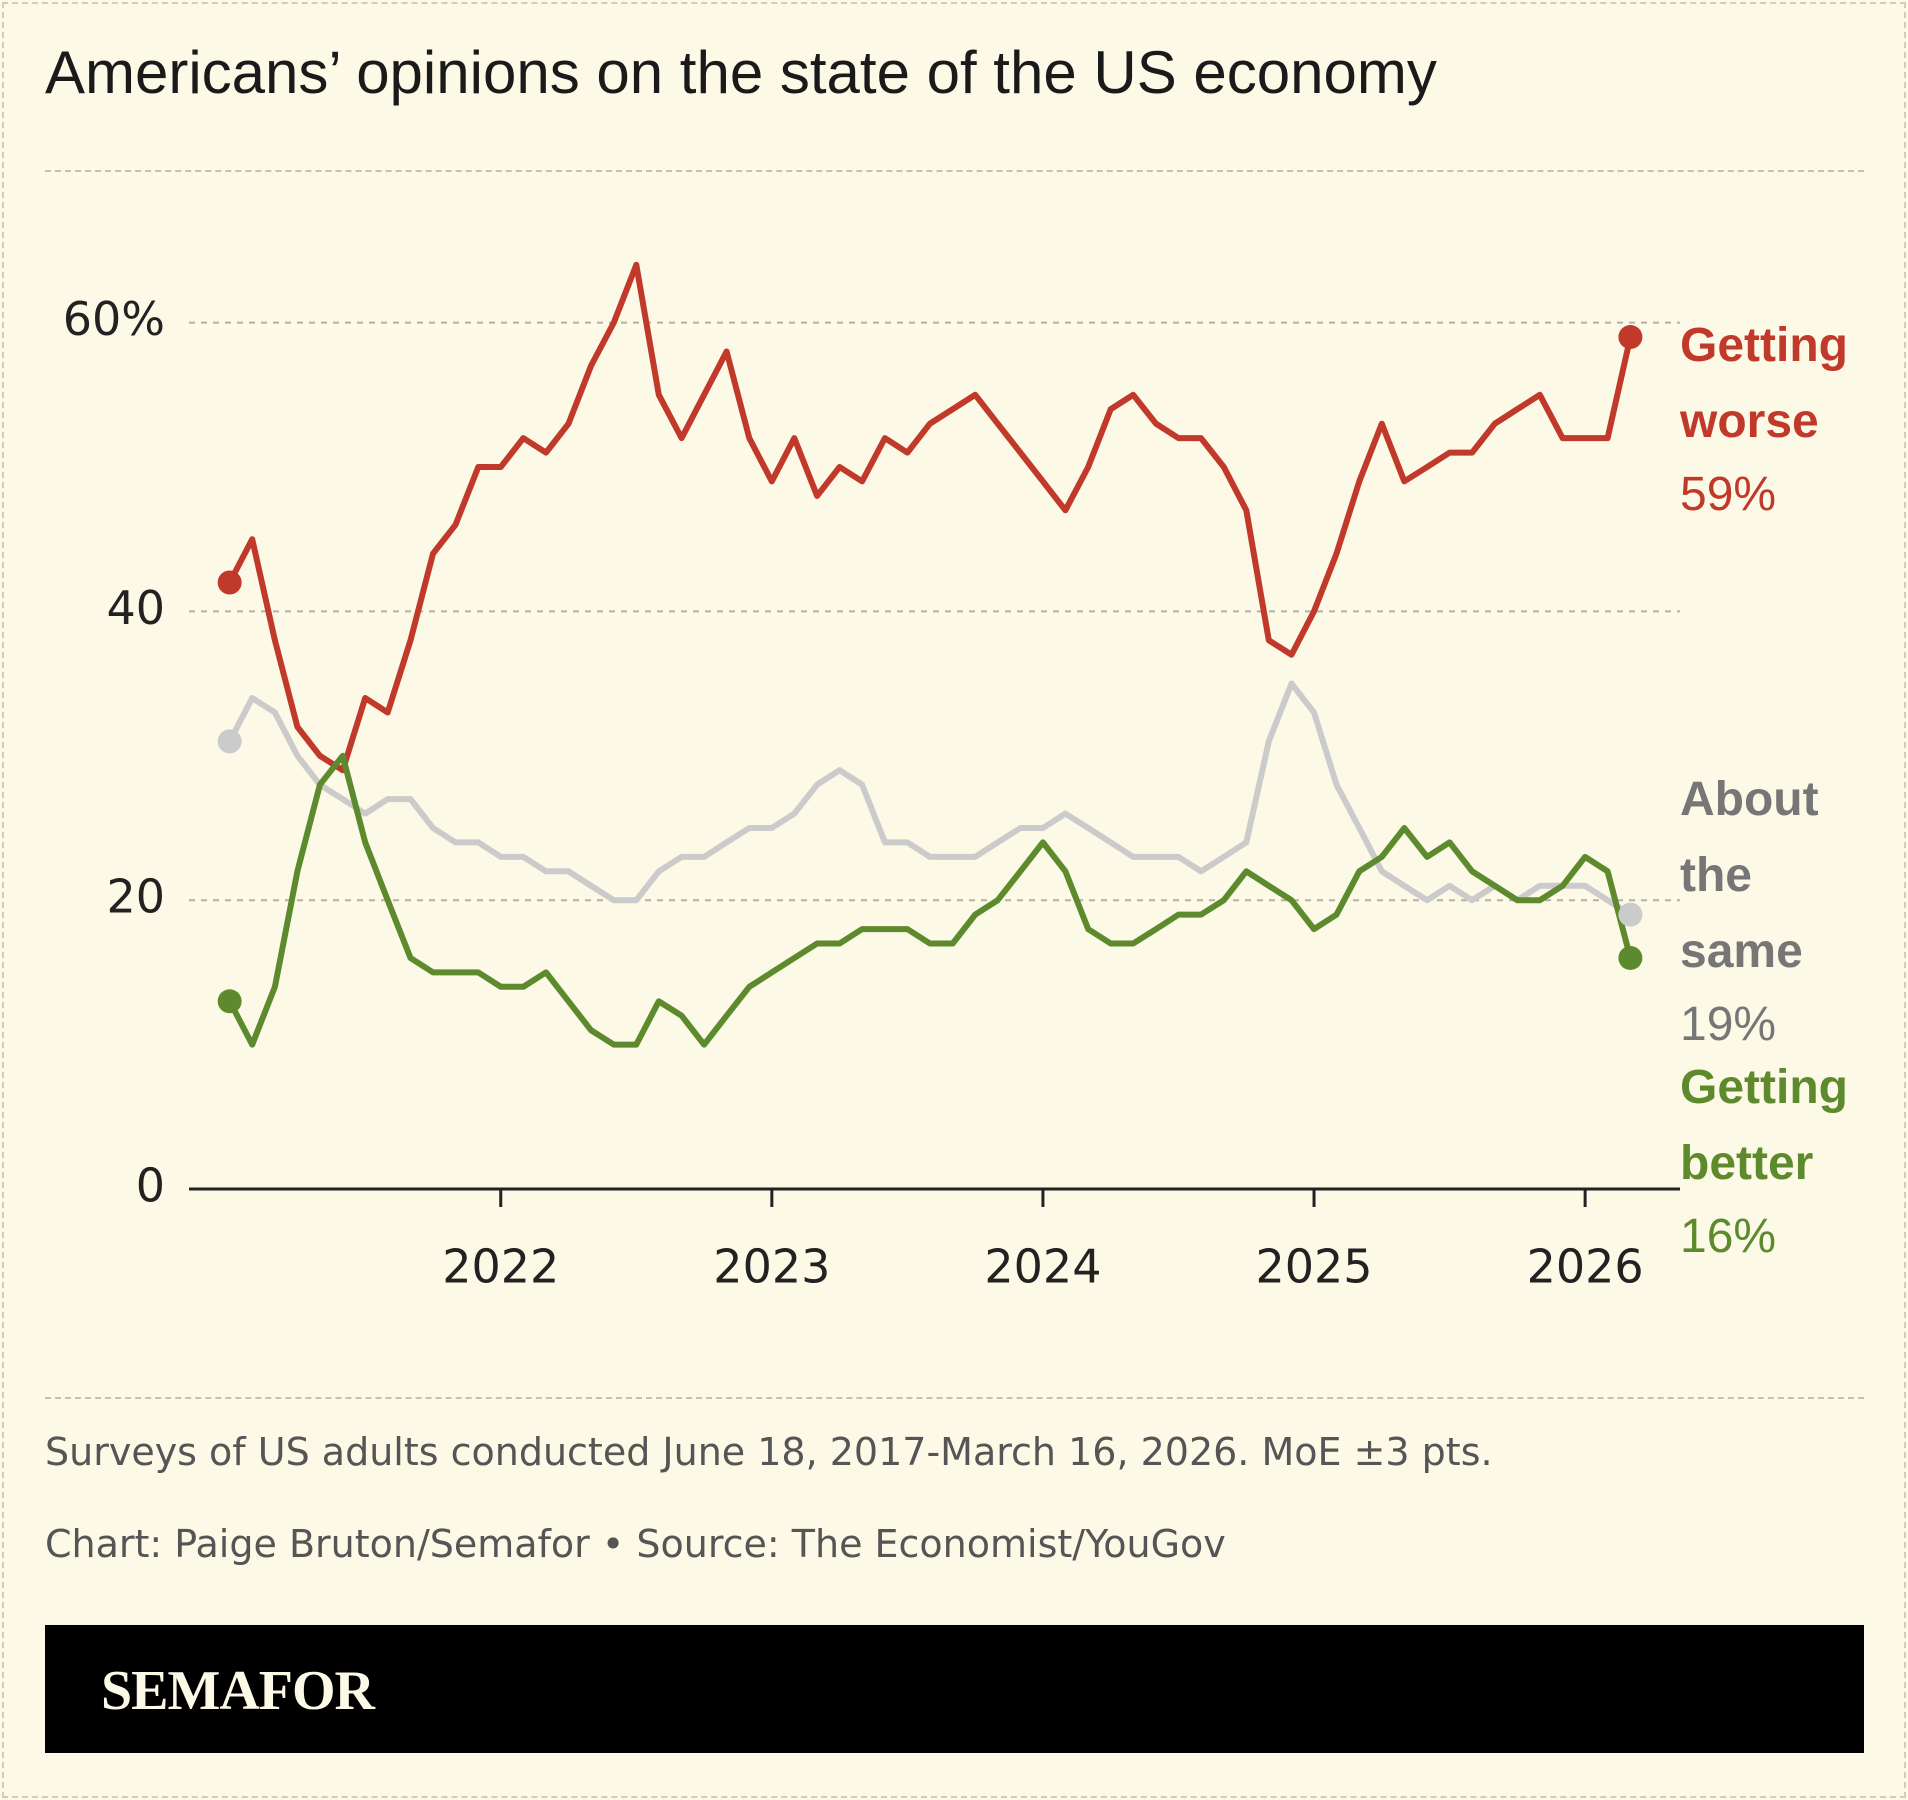  What do you see at coordinates (1749, 875) in the screenshot?
I see `legend-entry: About the same` at bounding box center [1749, 875].